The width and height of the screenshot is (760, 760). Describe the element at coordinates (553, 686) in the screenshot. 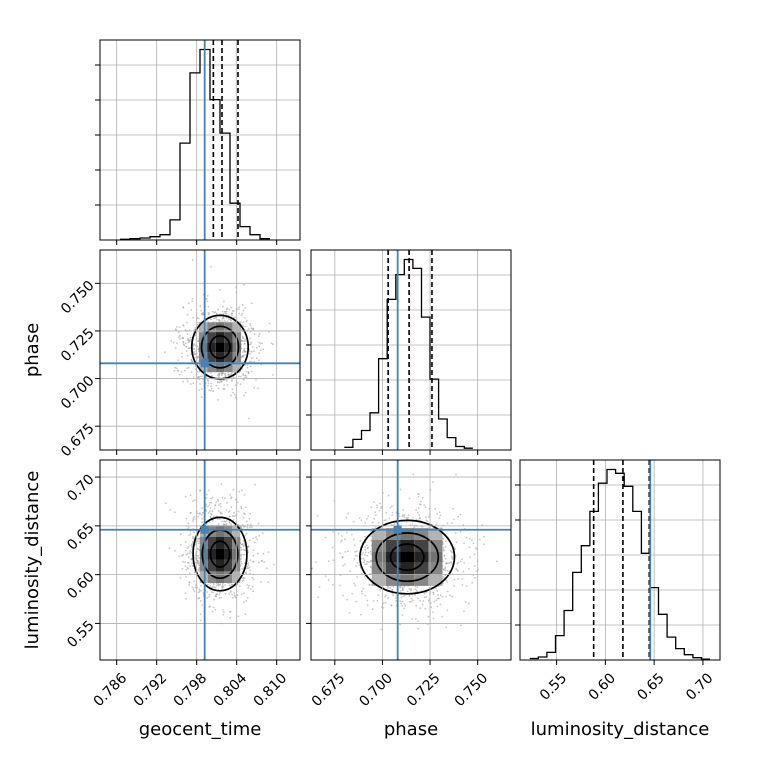

I see `x-tick-label: 0.55` at that location.